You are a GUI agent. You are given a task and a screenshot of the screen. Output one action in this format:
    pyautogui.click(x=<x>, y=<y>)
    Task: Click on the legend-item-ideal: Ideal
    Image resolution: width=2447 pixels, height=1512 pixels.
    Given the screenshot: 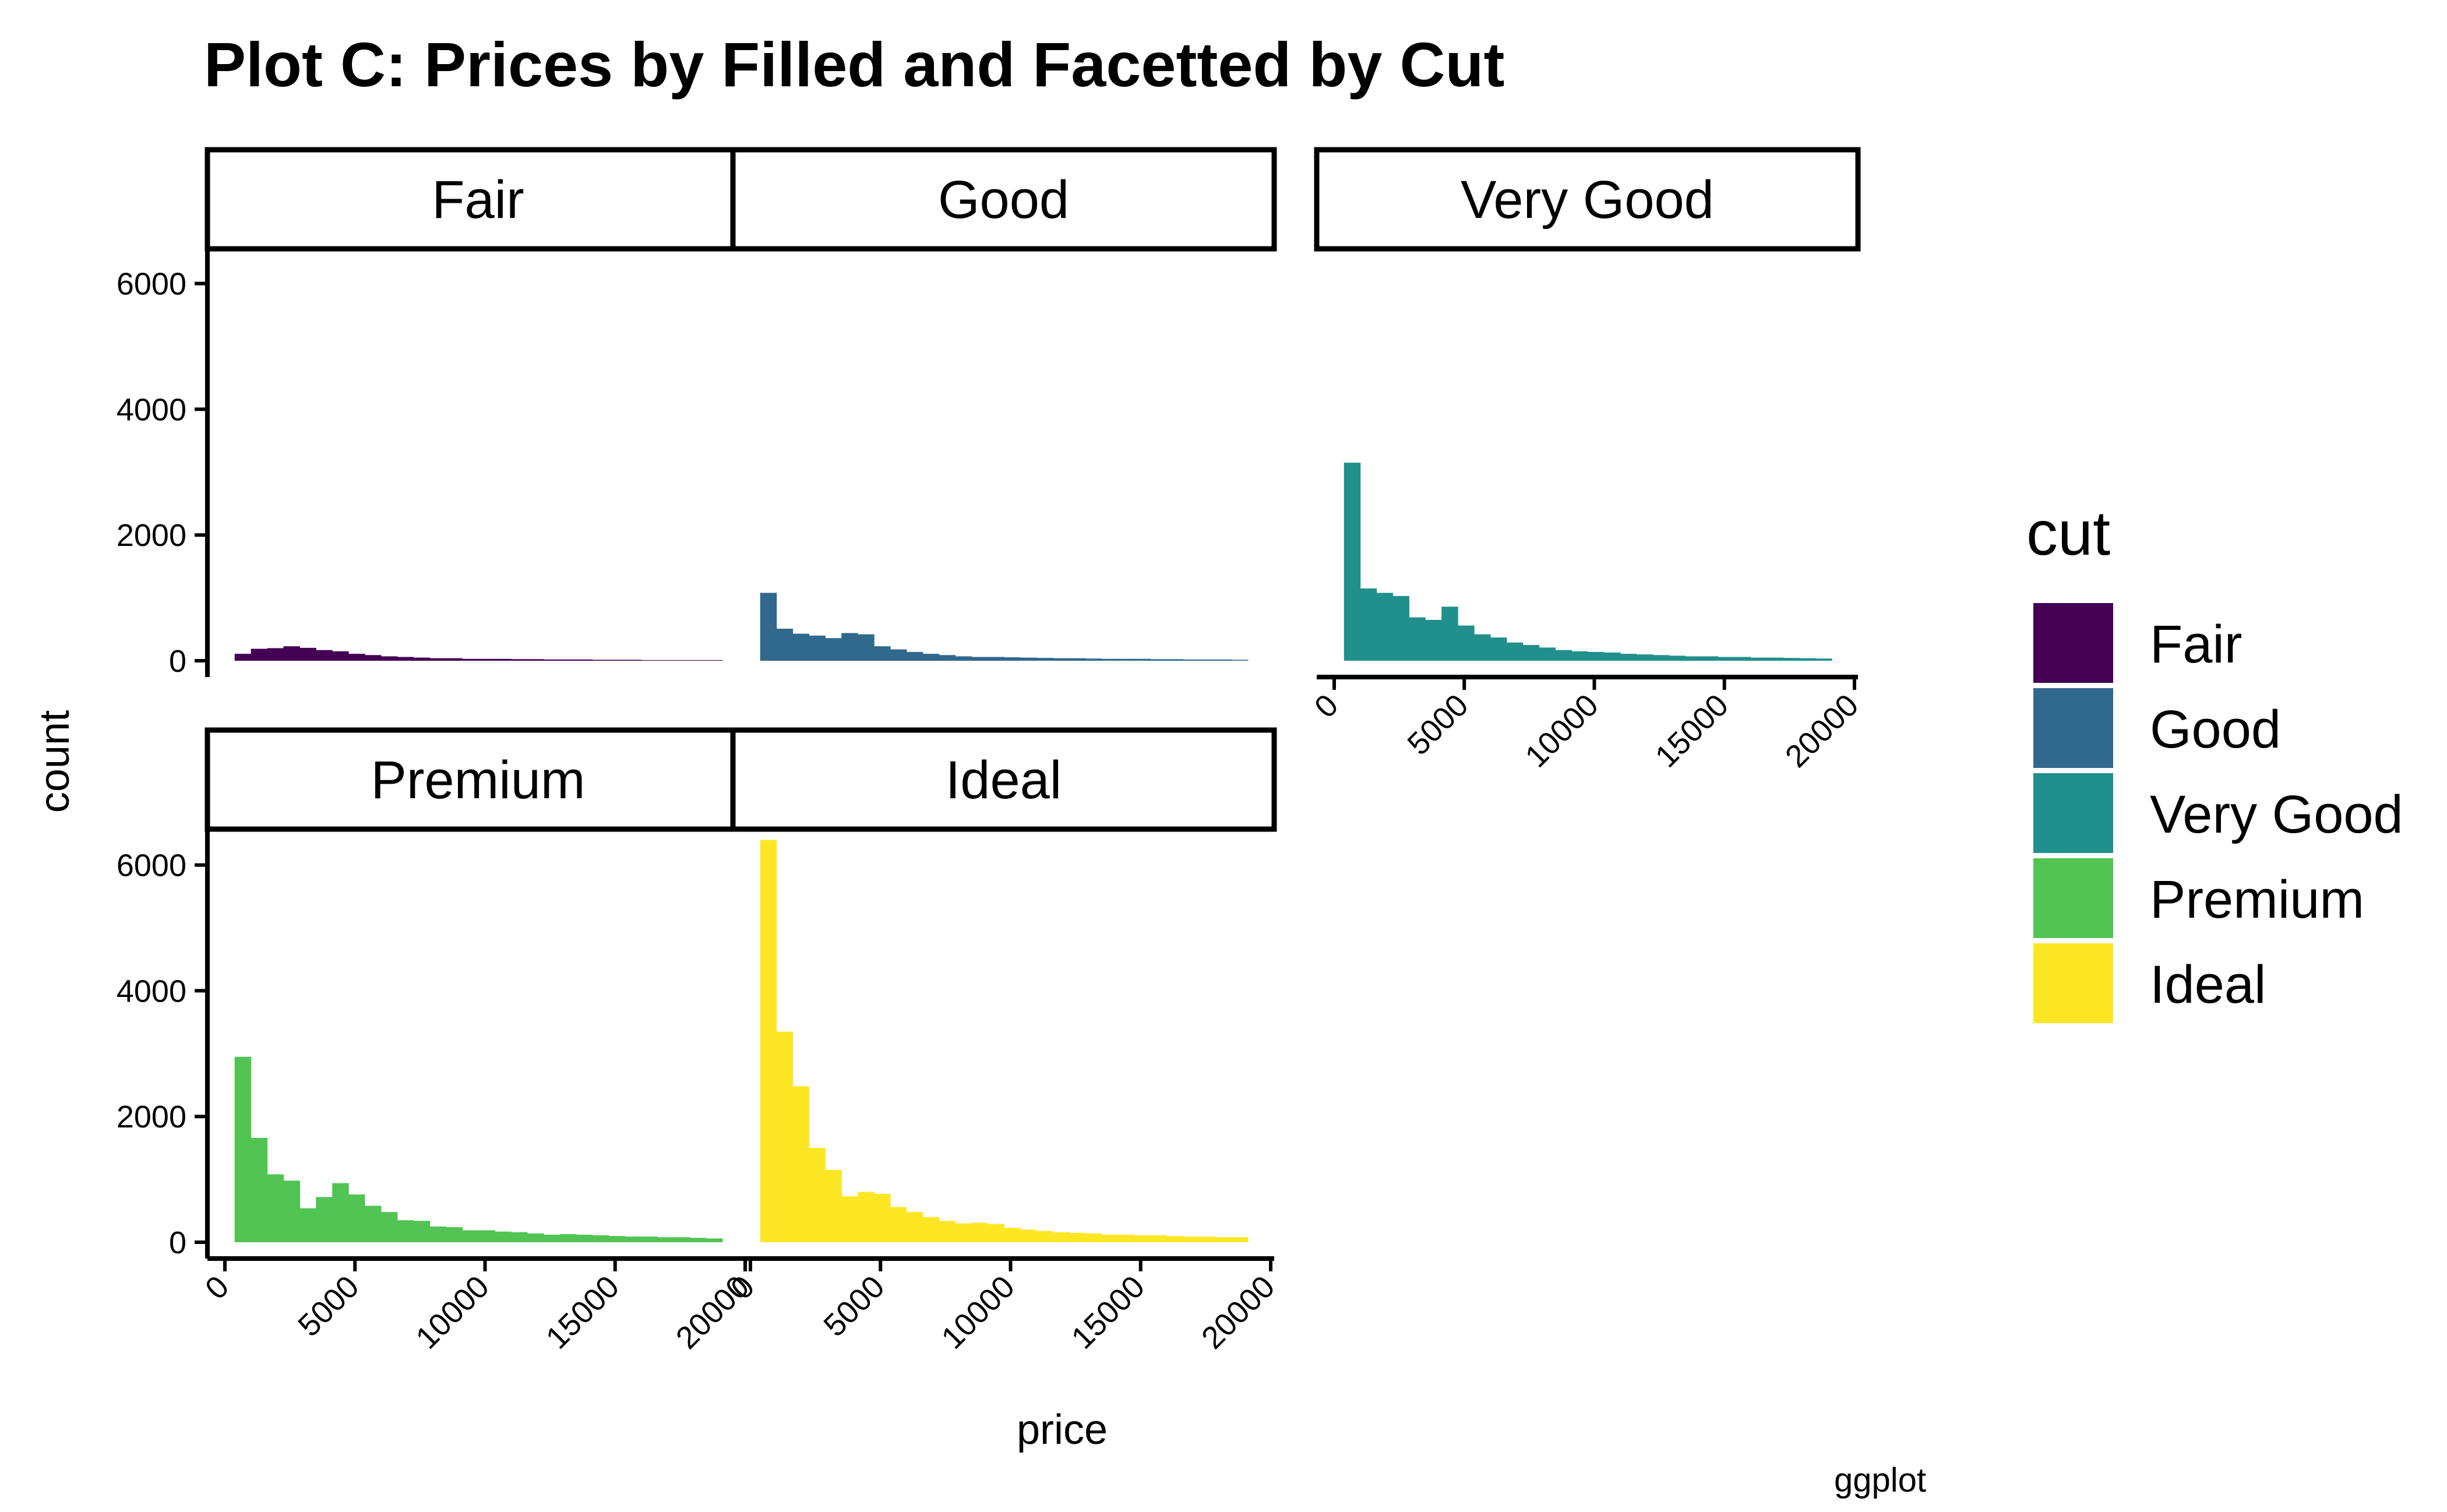 What is the action you would take?
    pyautogui.click(x=2149, y=983)
    